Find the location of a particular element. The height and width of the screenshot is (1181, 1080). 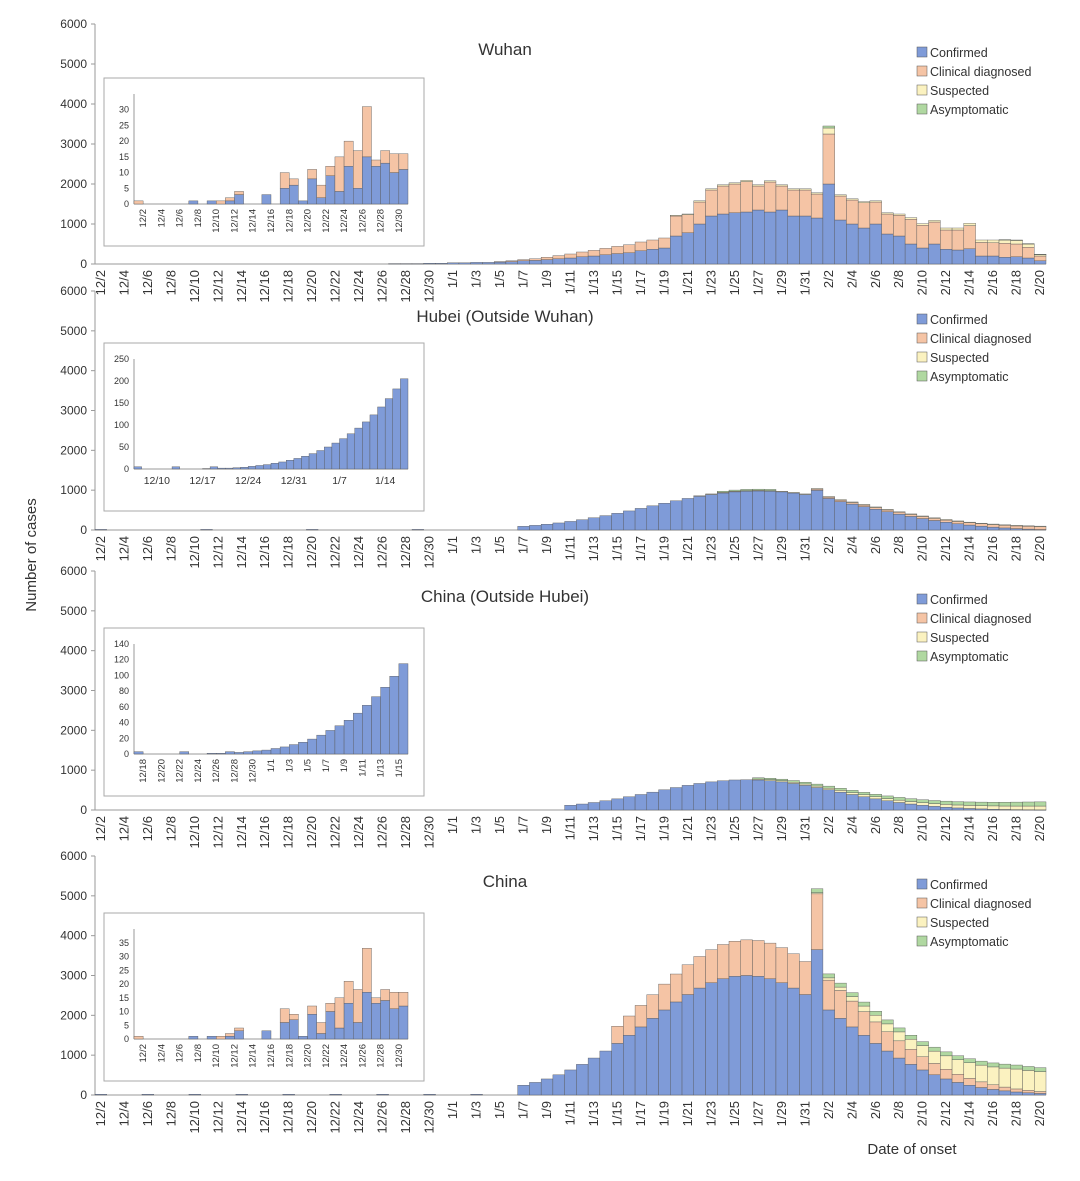

inset-y-tick-label: 25 is located at coordinates (124, 970).